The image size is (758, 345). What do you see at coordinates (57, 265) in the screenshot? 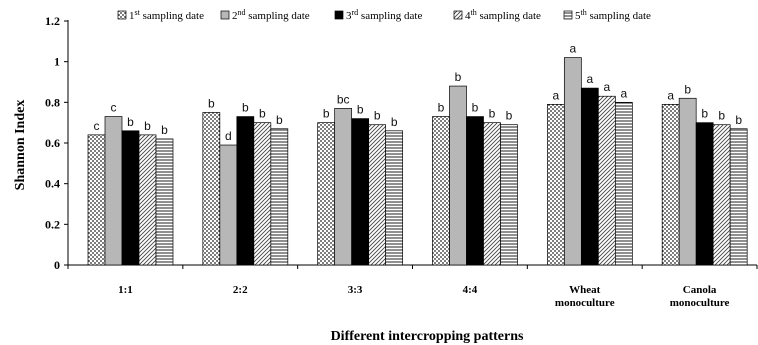
I see `y-tick-label: 0` at bounding box center [57, 265].